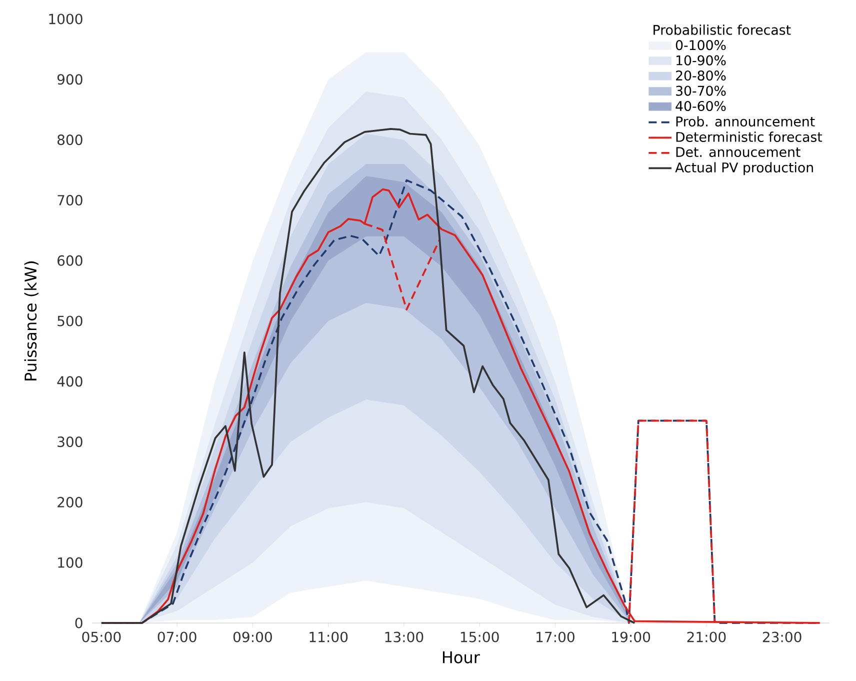 Image resolution: width=856 pixels, height=681 pixels. I want to click on y-tick-label: 1000, so click(65, 19).